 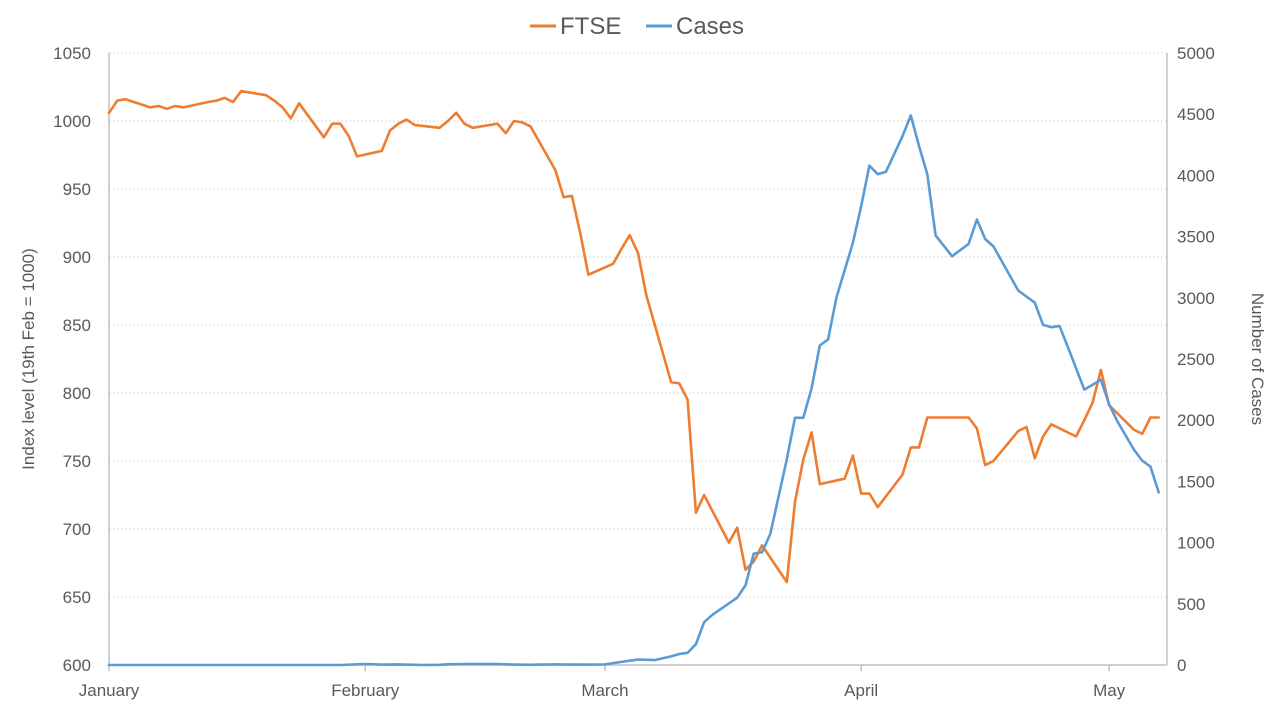 What do you see at coordinates (77, 597) in the screenshot?
I see `y-left-tick-label: 650` at bounding box center [77, 597].